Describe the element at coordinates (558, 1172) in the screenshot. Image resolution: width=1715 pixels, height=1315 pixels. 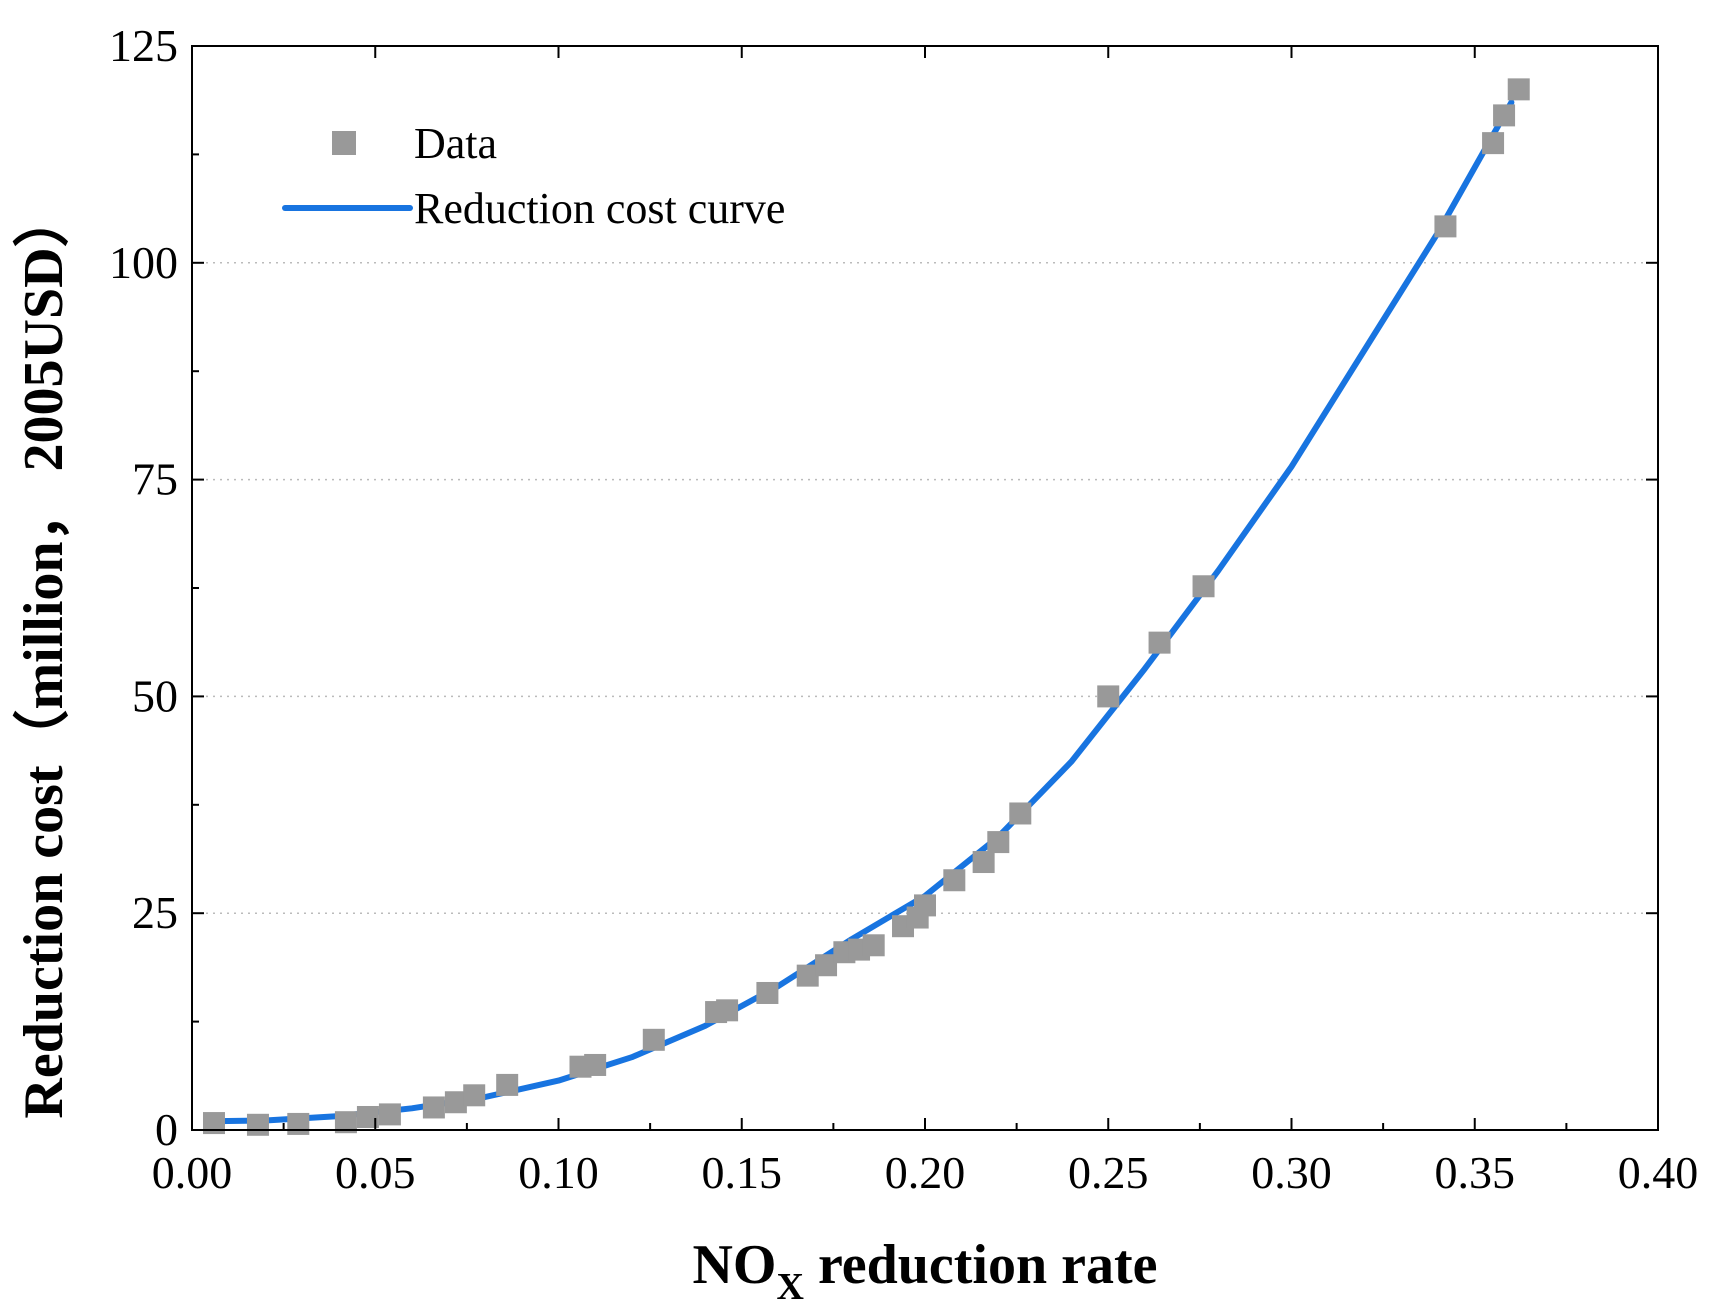
I see `x-tick-label: 0.10` at that location.